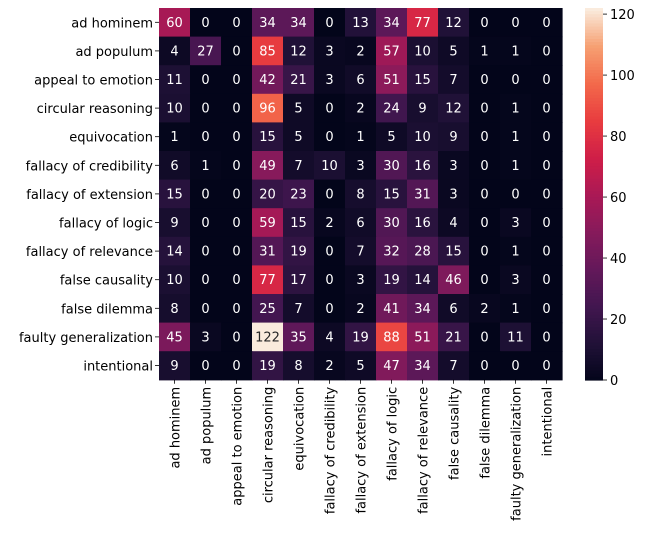 Image resolution: width=649 pixels, height=548 pixels. Describe the element at coordinates (622, 76) in the screenshot. I see `colorbar-tick-label: 100` at that location.